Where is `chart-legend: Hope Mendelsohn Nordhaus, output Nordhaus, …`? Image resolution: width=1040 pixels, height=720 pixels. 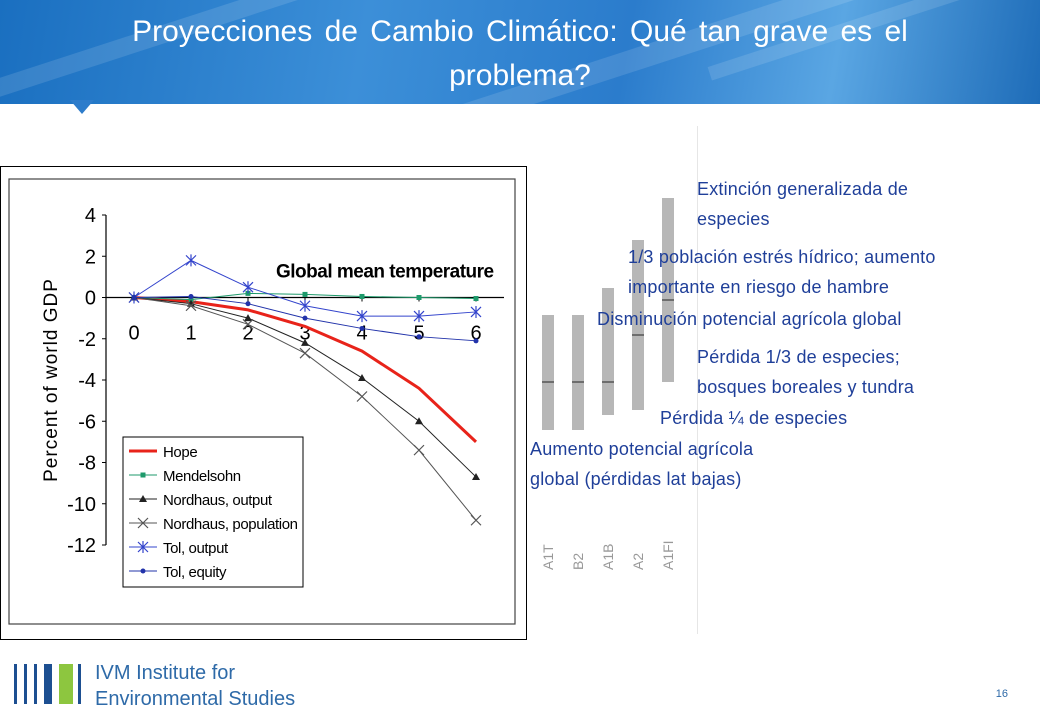 chart-legend: Hope Mendelsohn Nordhaus, output Nordhaus, … is located at coordinates (213, 512).